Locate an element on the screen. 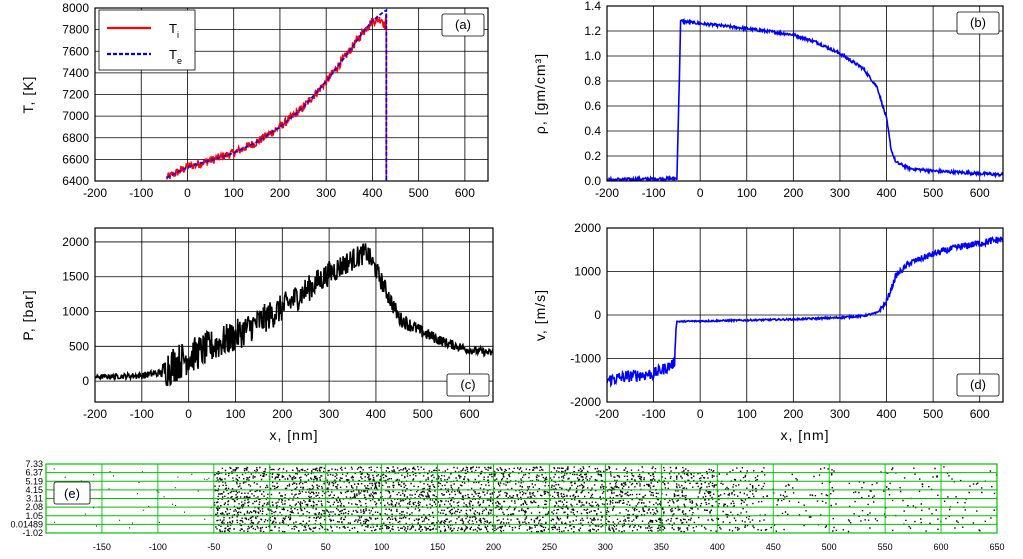  y-tick-label: 1.2 is located at coordinates (592, 31).